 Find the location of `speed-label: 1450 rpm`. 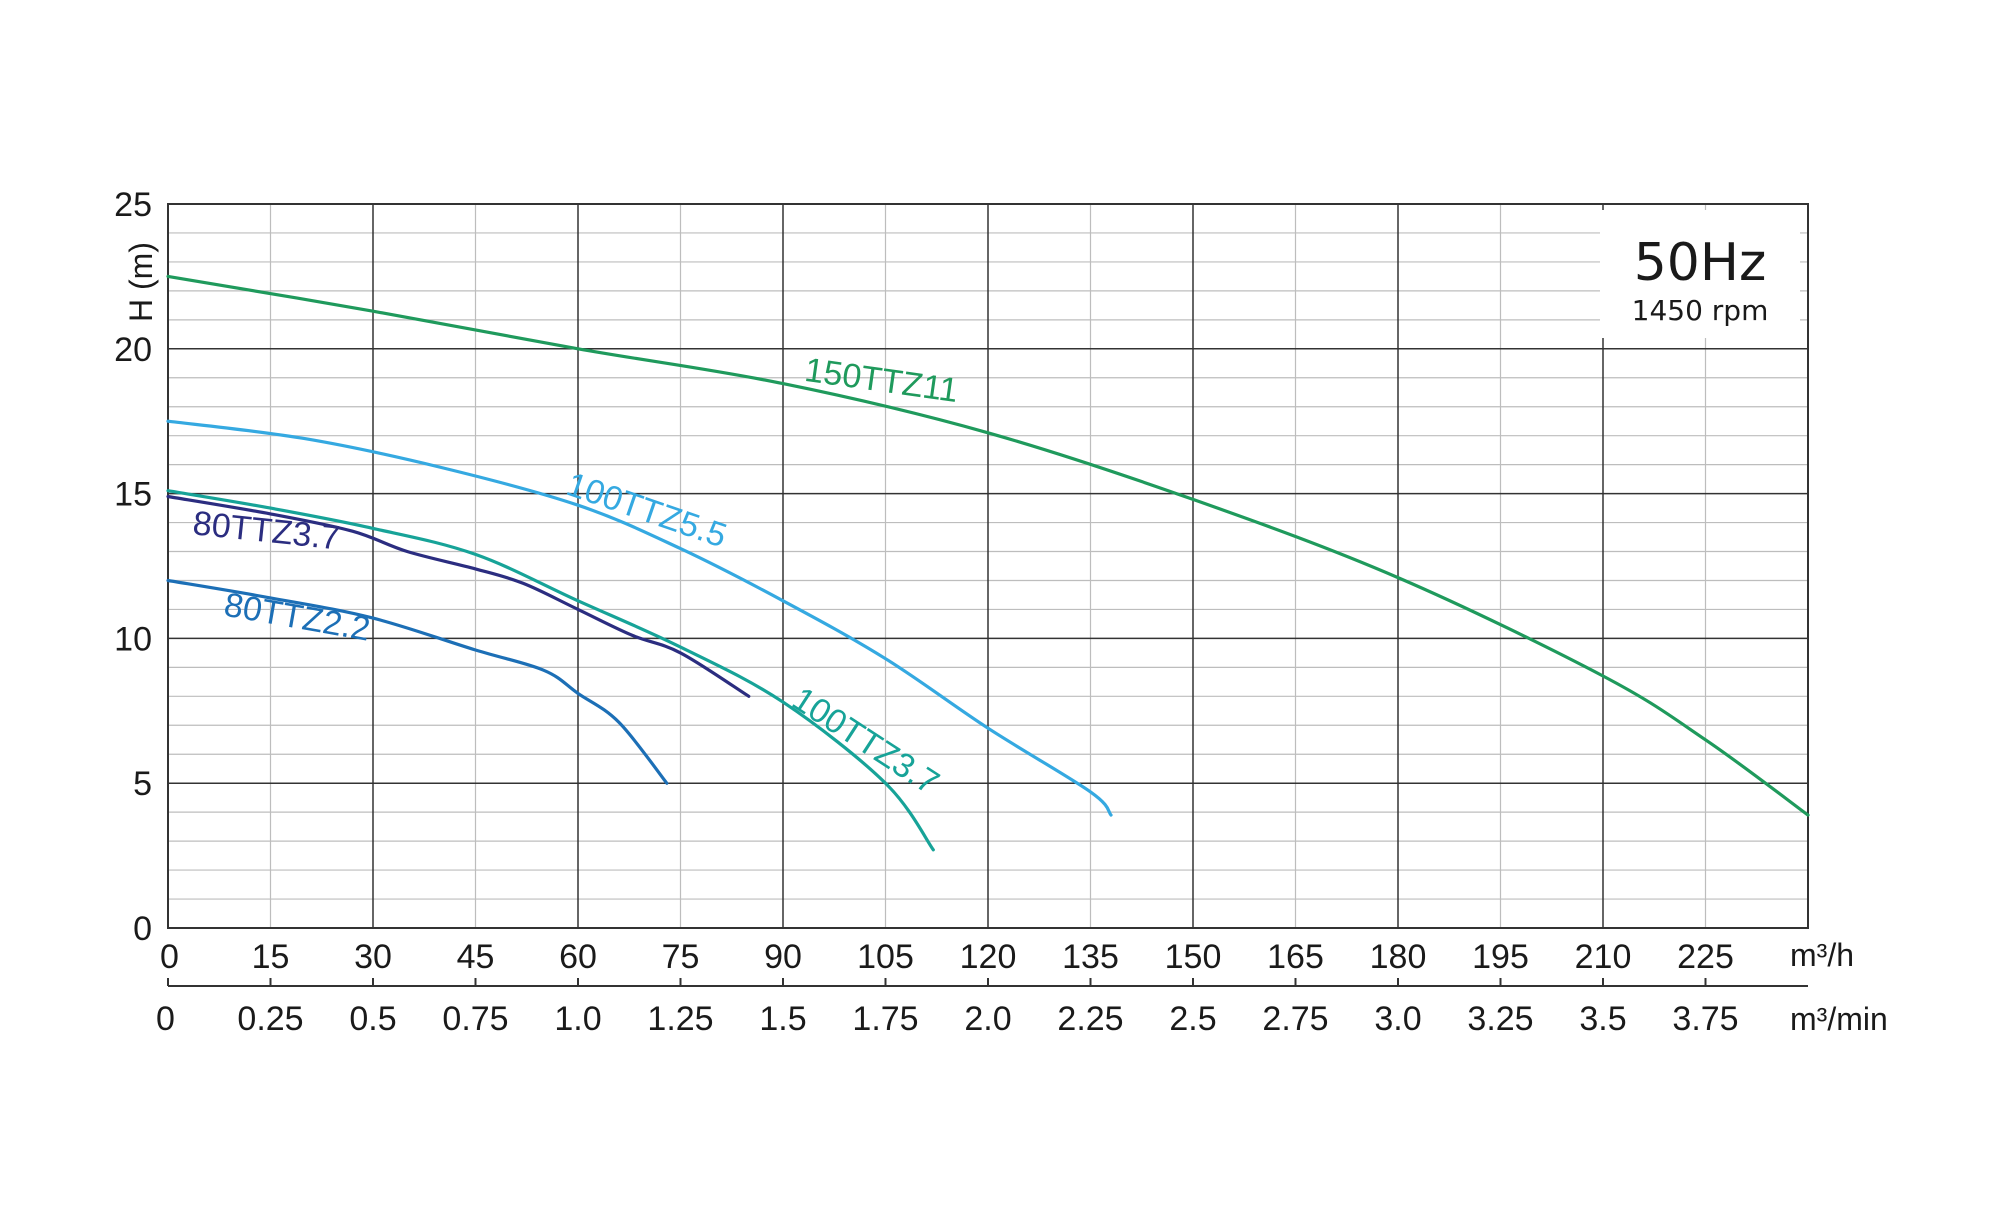

speed-label: 1450 rpm is located at coordinates (1700, 310).